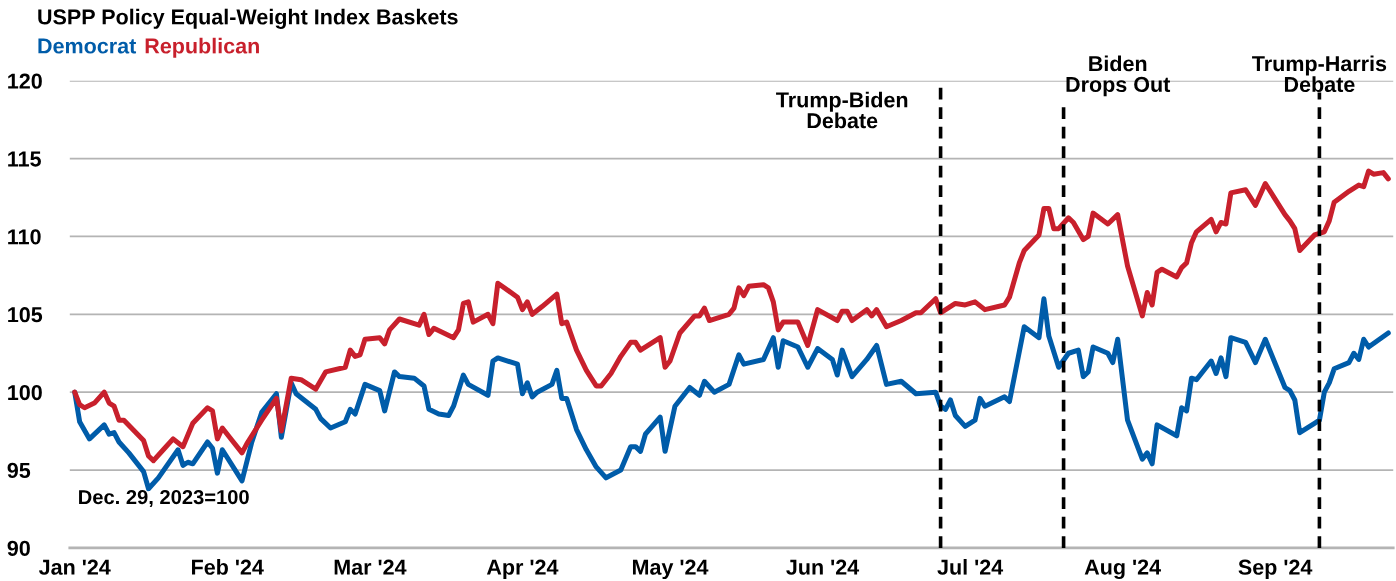  What do you see at coordinates (228, 566) in the screenshot?
I see `x-tick-label: Feb '24` at bounding box center [228, 566].